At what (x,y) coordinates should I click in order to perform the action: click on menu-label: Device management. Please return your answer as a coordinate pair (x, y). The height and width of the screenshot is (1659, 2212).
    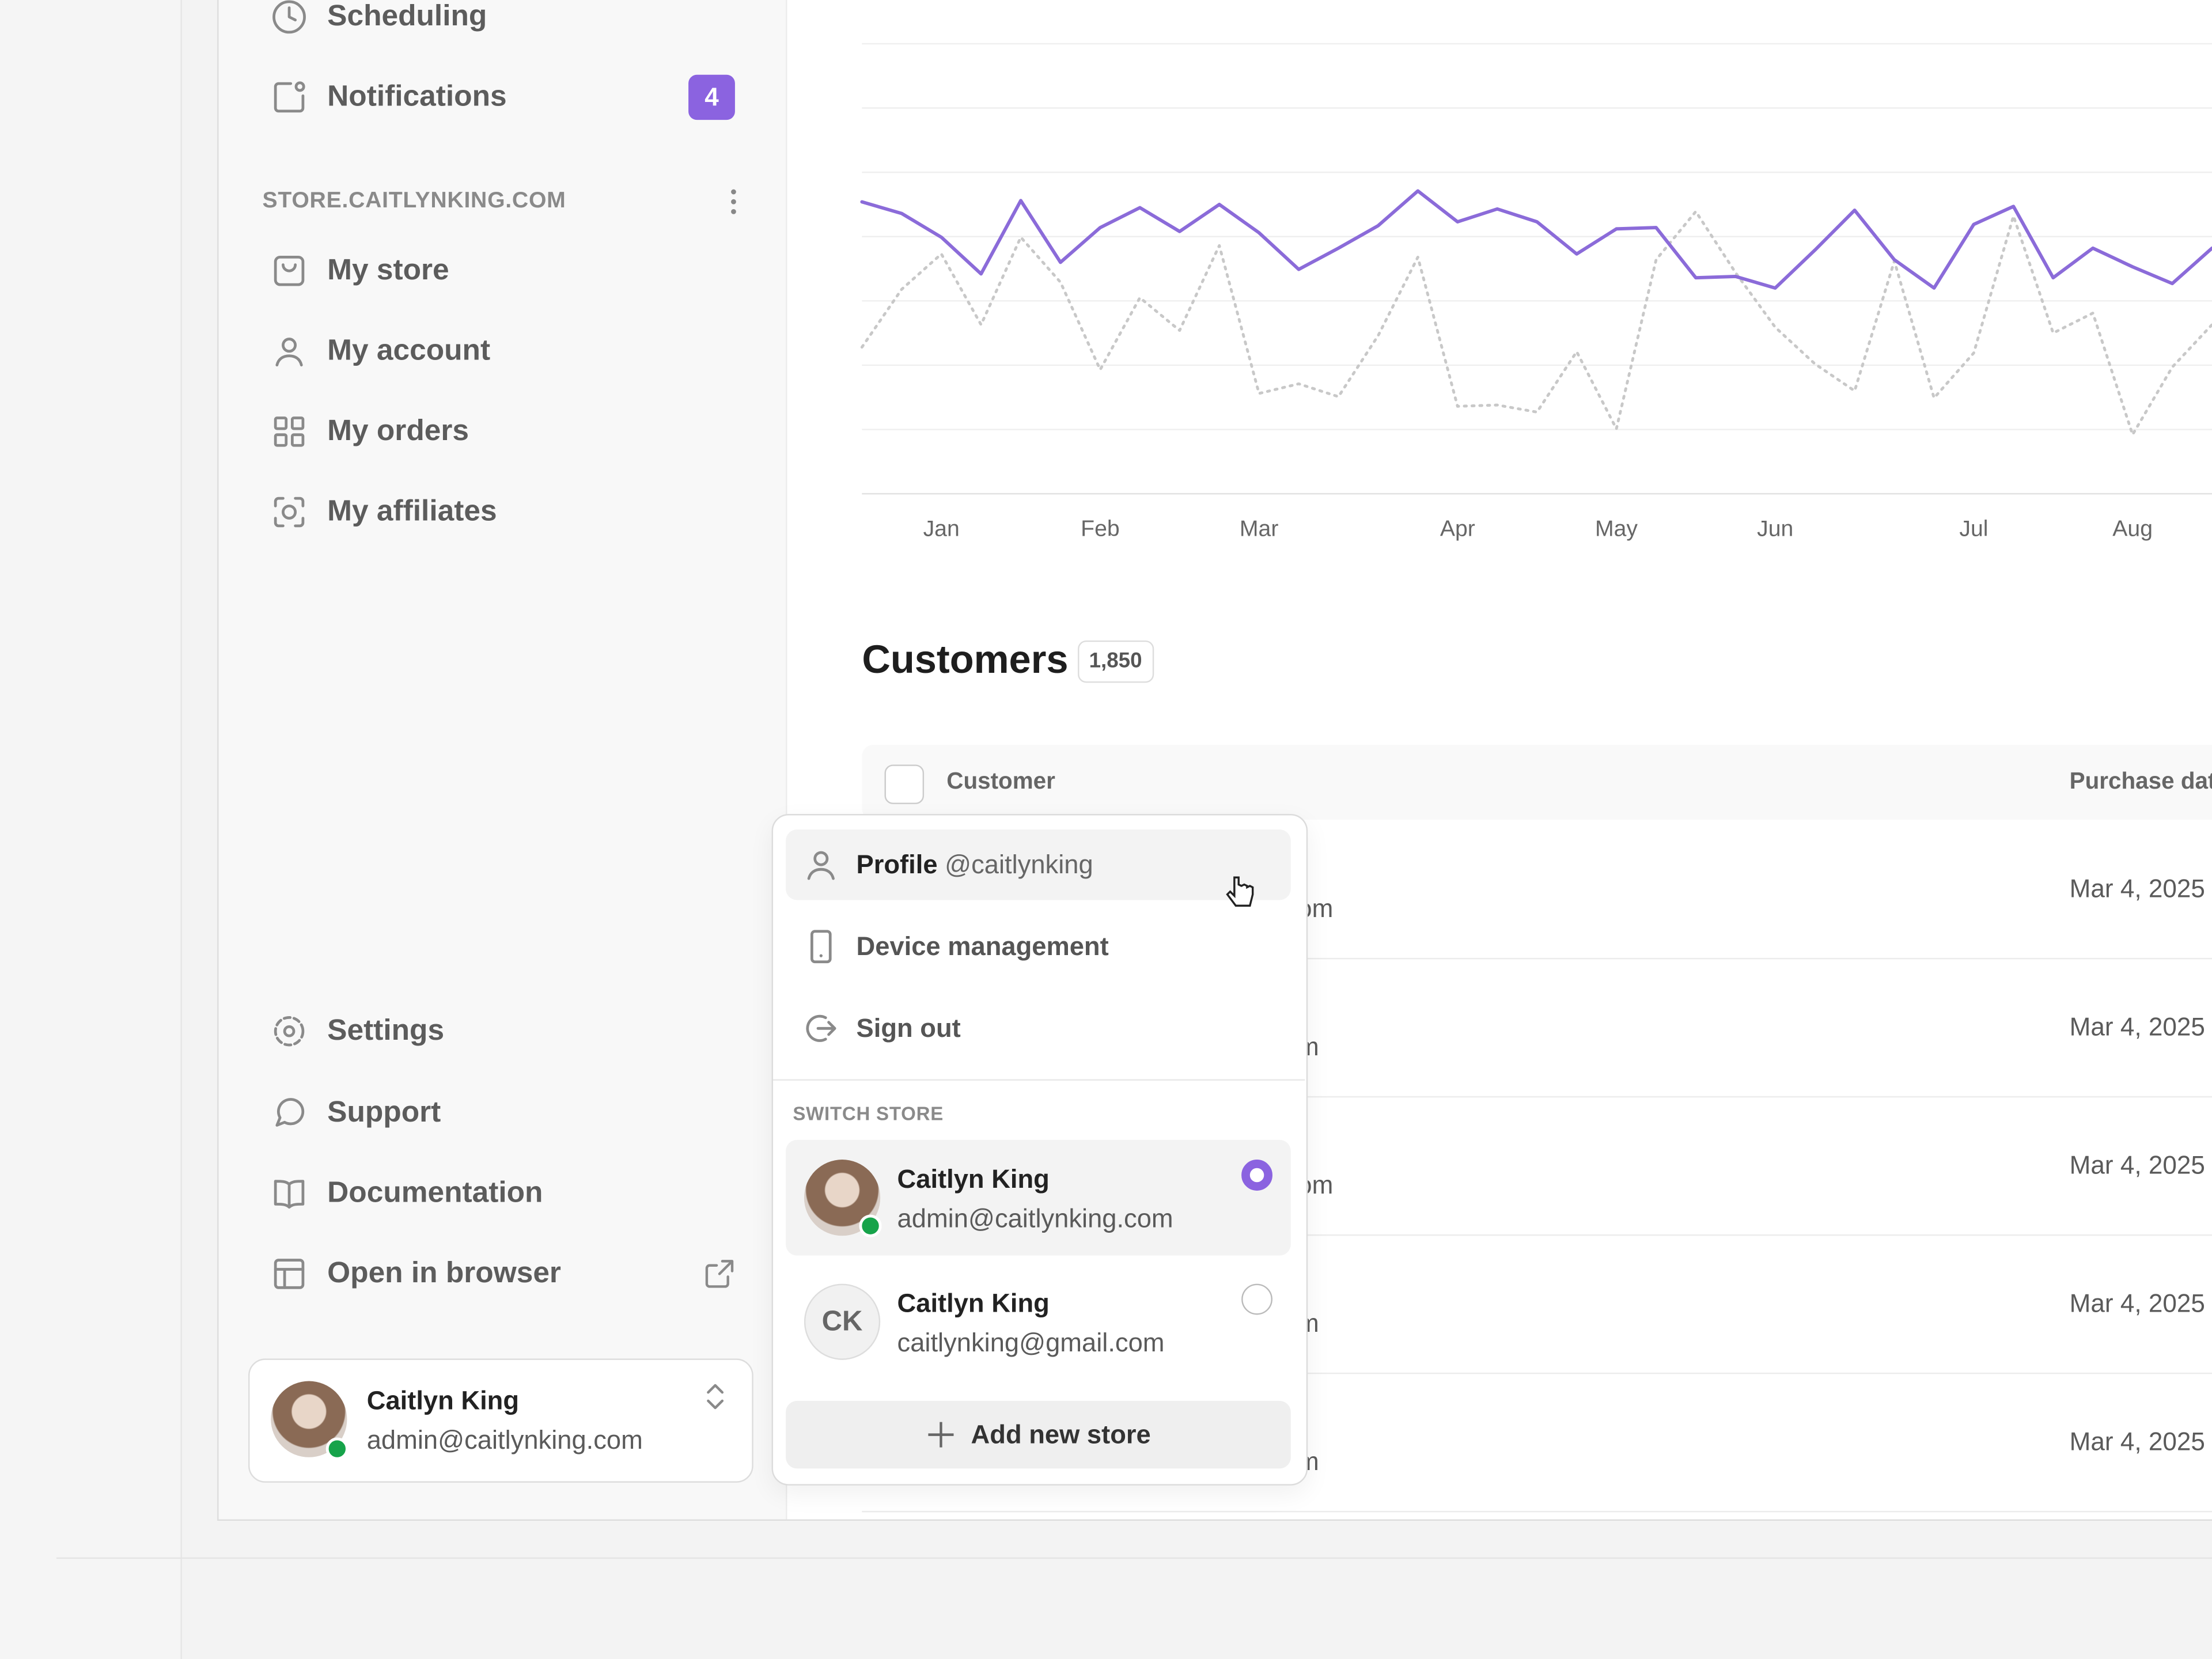
    Looking at the image, I should click on (982, 946).